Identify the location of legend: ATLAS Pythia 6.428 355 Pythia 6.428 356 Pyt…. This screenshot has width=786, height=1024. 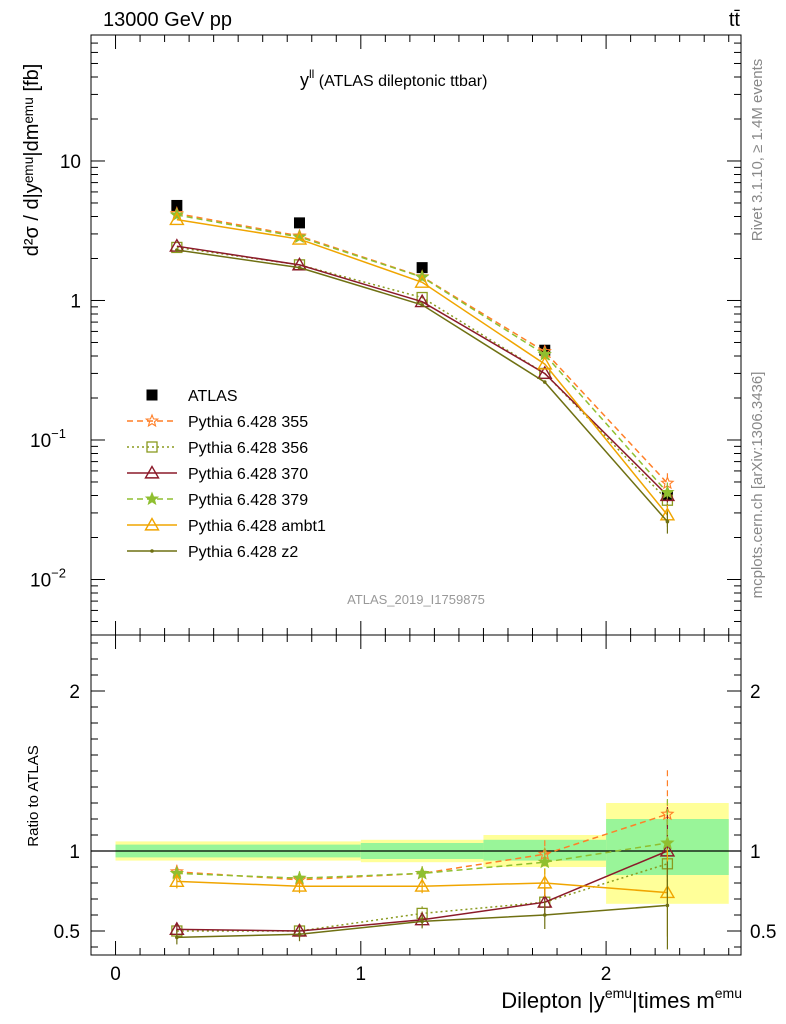
(226, 474).